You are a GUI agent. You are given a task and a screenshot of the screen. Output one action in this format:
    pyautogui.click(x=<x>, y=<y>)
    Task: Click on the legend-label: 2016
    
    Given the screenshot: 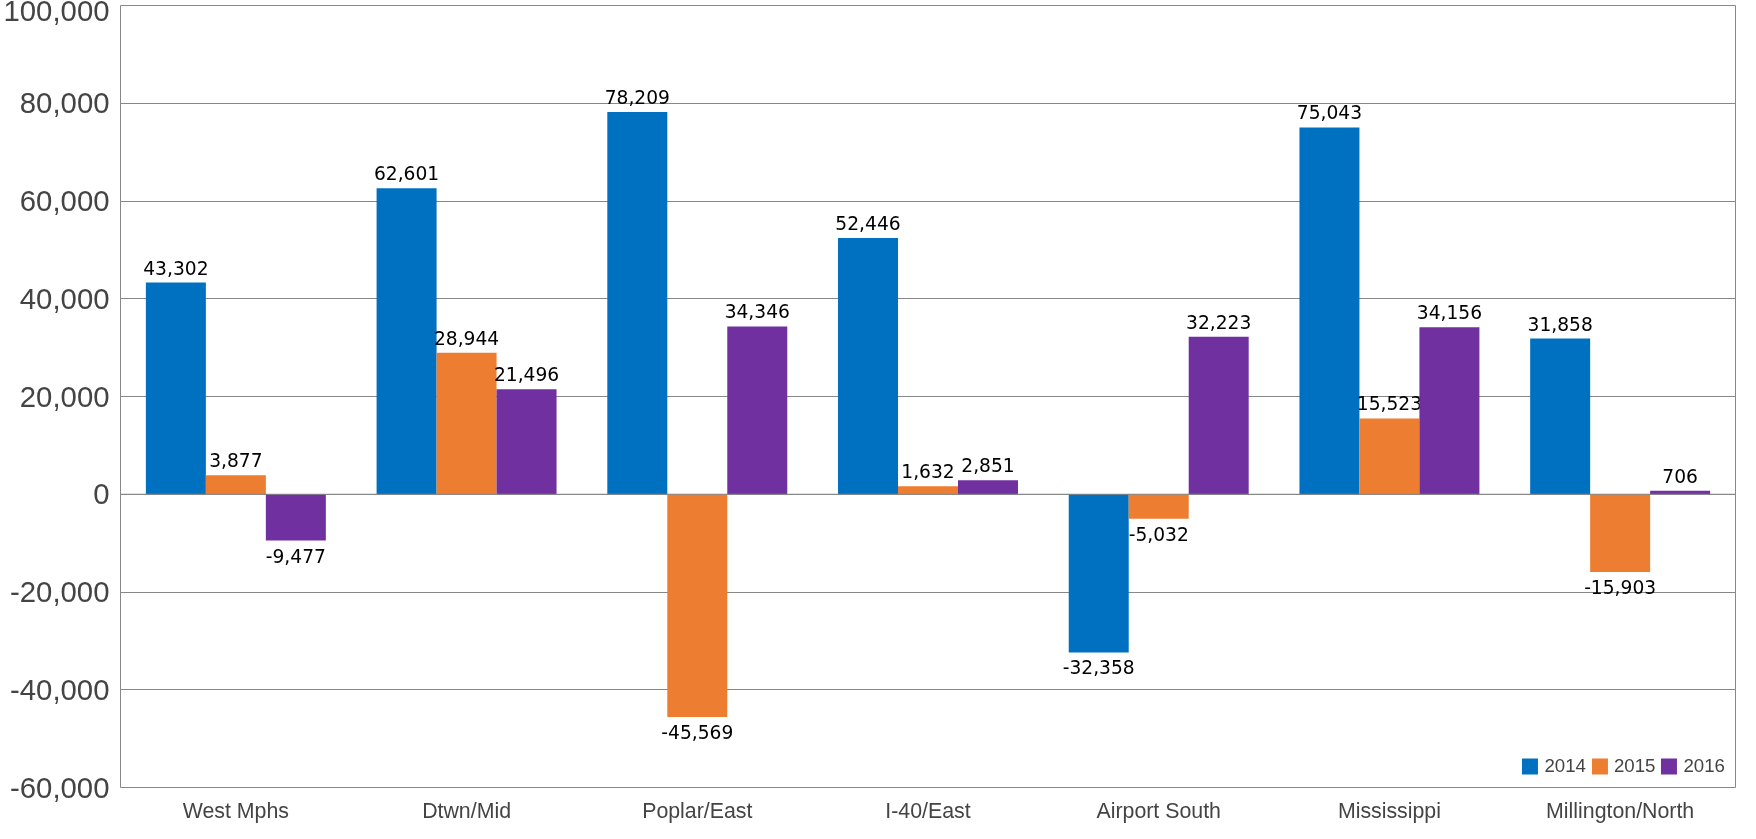 What is the action you would take?
    pyautogui.click(x=1704, y=766)
    